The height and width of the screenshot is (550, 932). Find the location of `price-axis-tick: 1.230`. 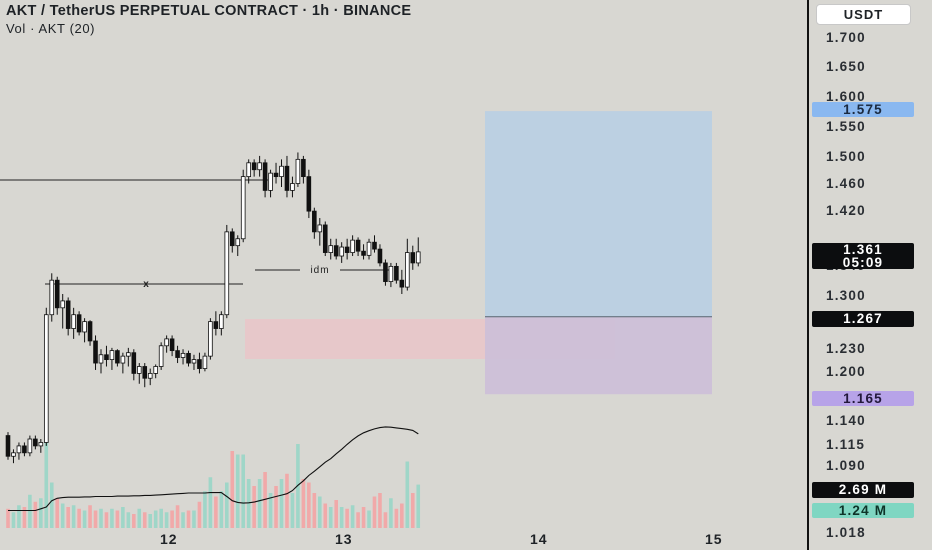

price-axis-tick: 1.230 is located at coordinates (846, 348).